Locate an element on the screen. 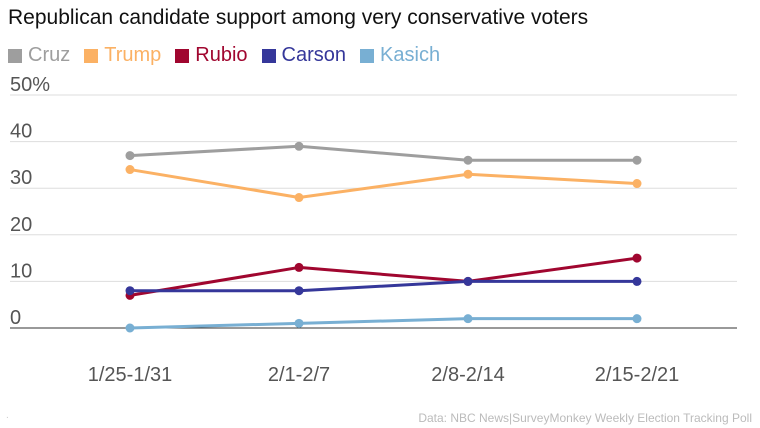 The height and width of the screenshot is (428, 760). legend-label-cruz: Cruz is located at coordinates (49, 55).